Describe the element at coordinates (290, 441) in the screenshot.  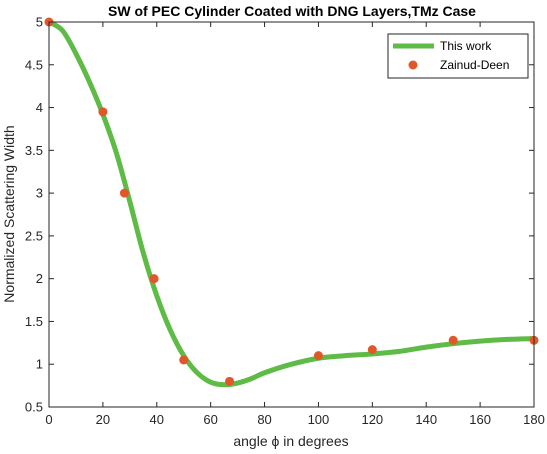
I see `x-axis-label: angle ϕ in degrees` at that location.